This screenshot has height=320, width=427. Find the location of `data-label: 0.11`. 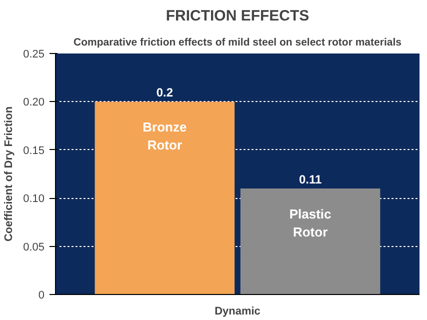

data-label: 0.11 is located at coordinates (310, 179).